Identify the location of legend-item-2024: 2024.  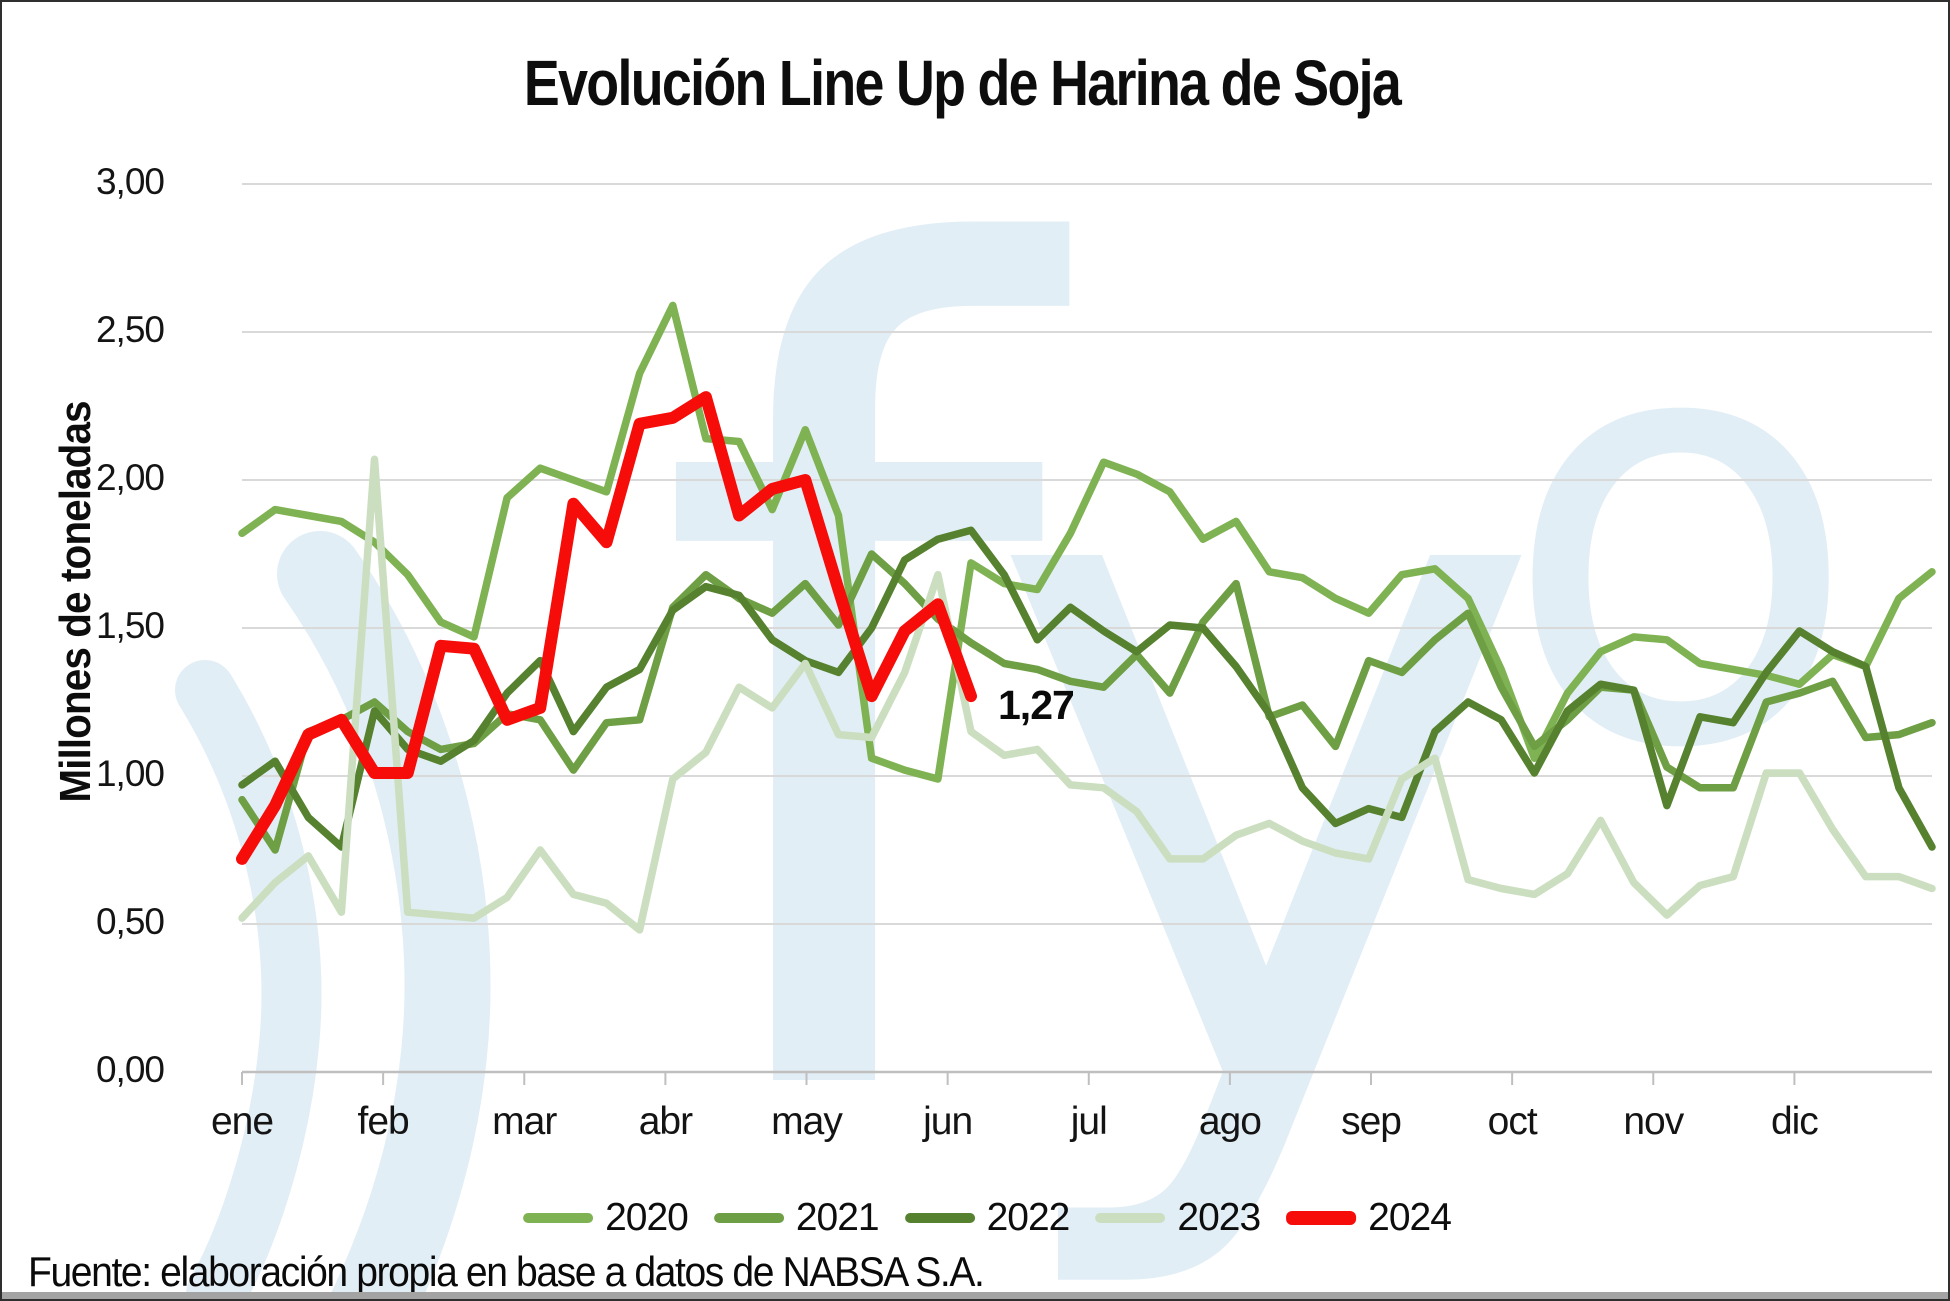
(1369, 1218).